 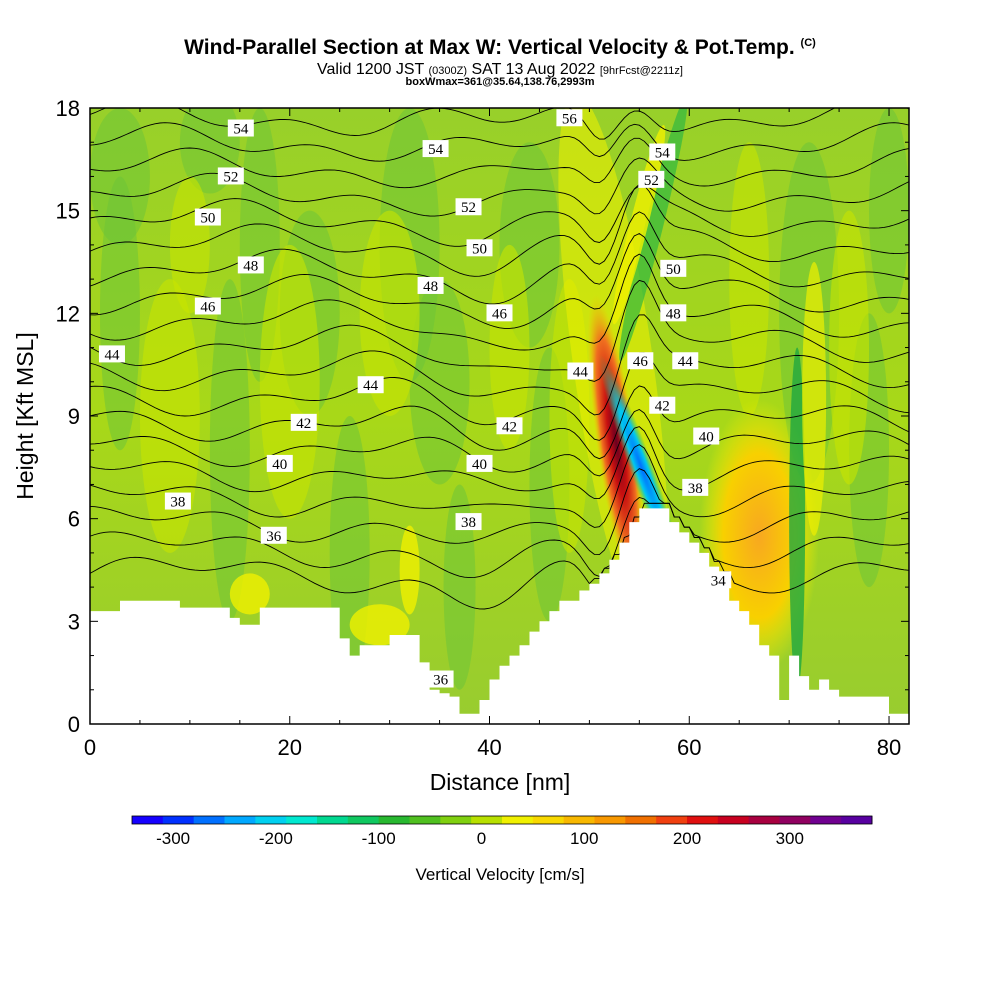 I want to click on y-tick-label: 9, so click(x=74, y=416).